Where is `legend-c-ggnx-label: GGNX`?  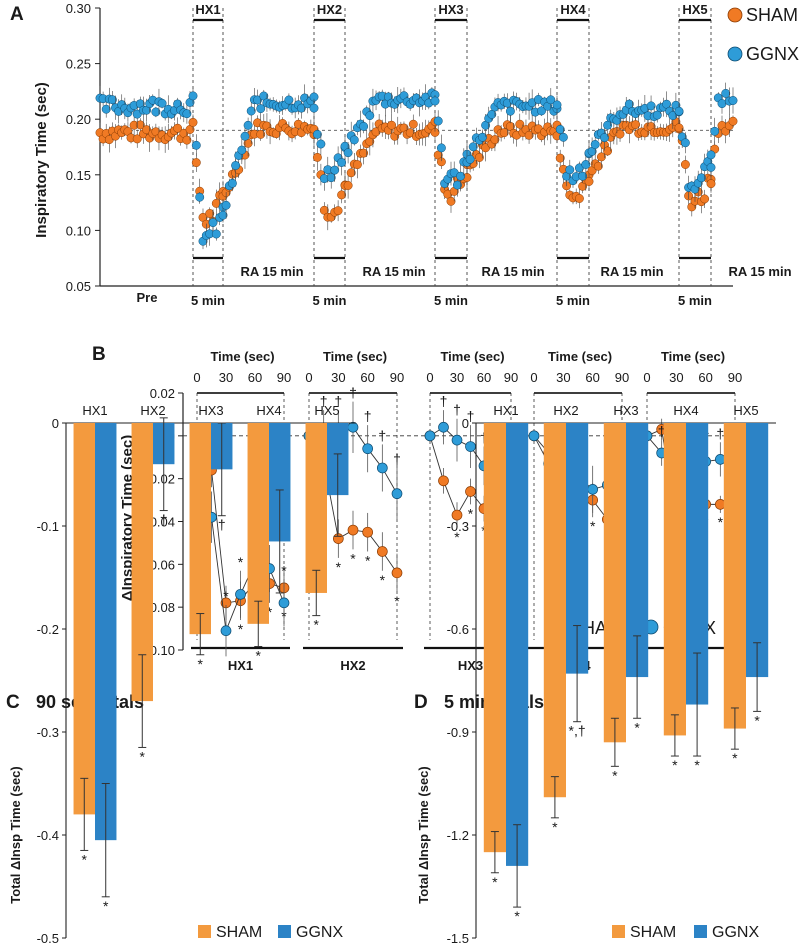 legend-c-ggnx-label: GGNX is located at coordinates (319, 932).